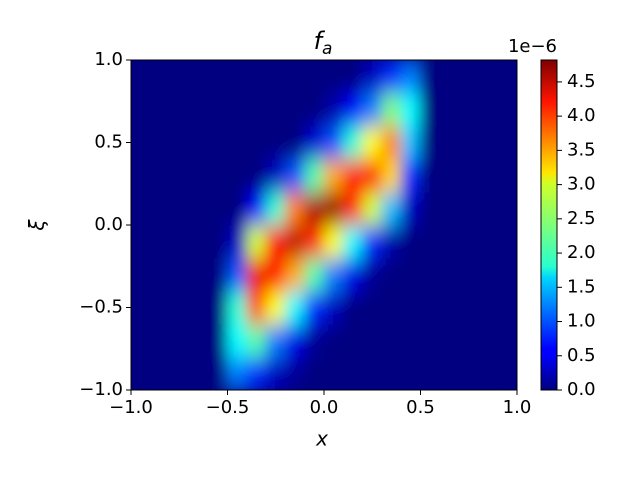  Describe the element at coordinates (581, 218) in the screenshot. I see `colorbar-tick-label: 2.5` at that location.